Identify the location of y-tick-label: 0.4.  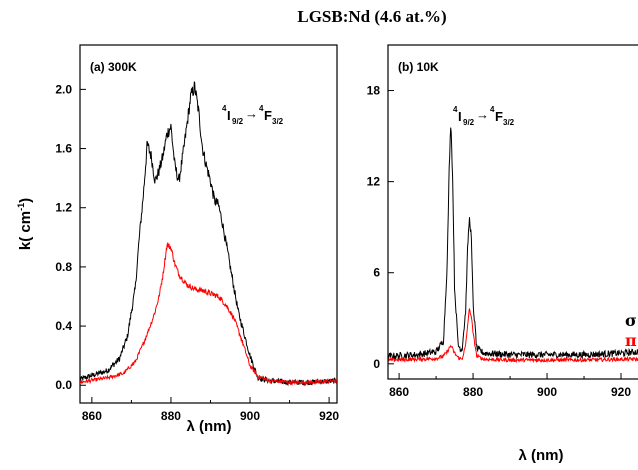
(63, 326).